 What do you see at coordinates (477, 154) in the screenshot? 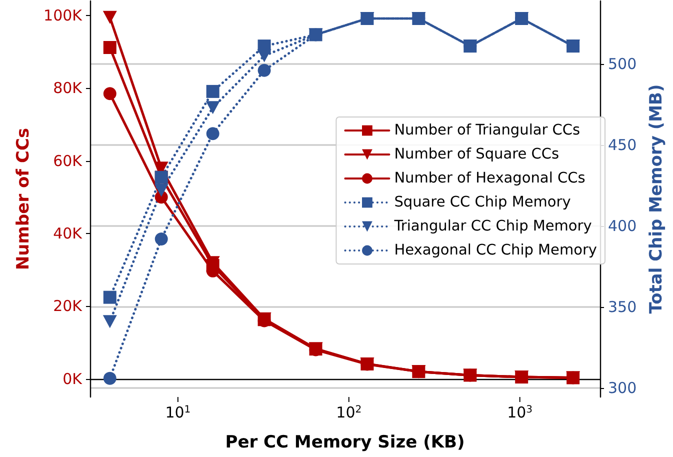
I see `legend-label: Number of Square CCs` at bounding box center [477, 154].